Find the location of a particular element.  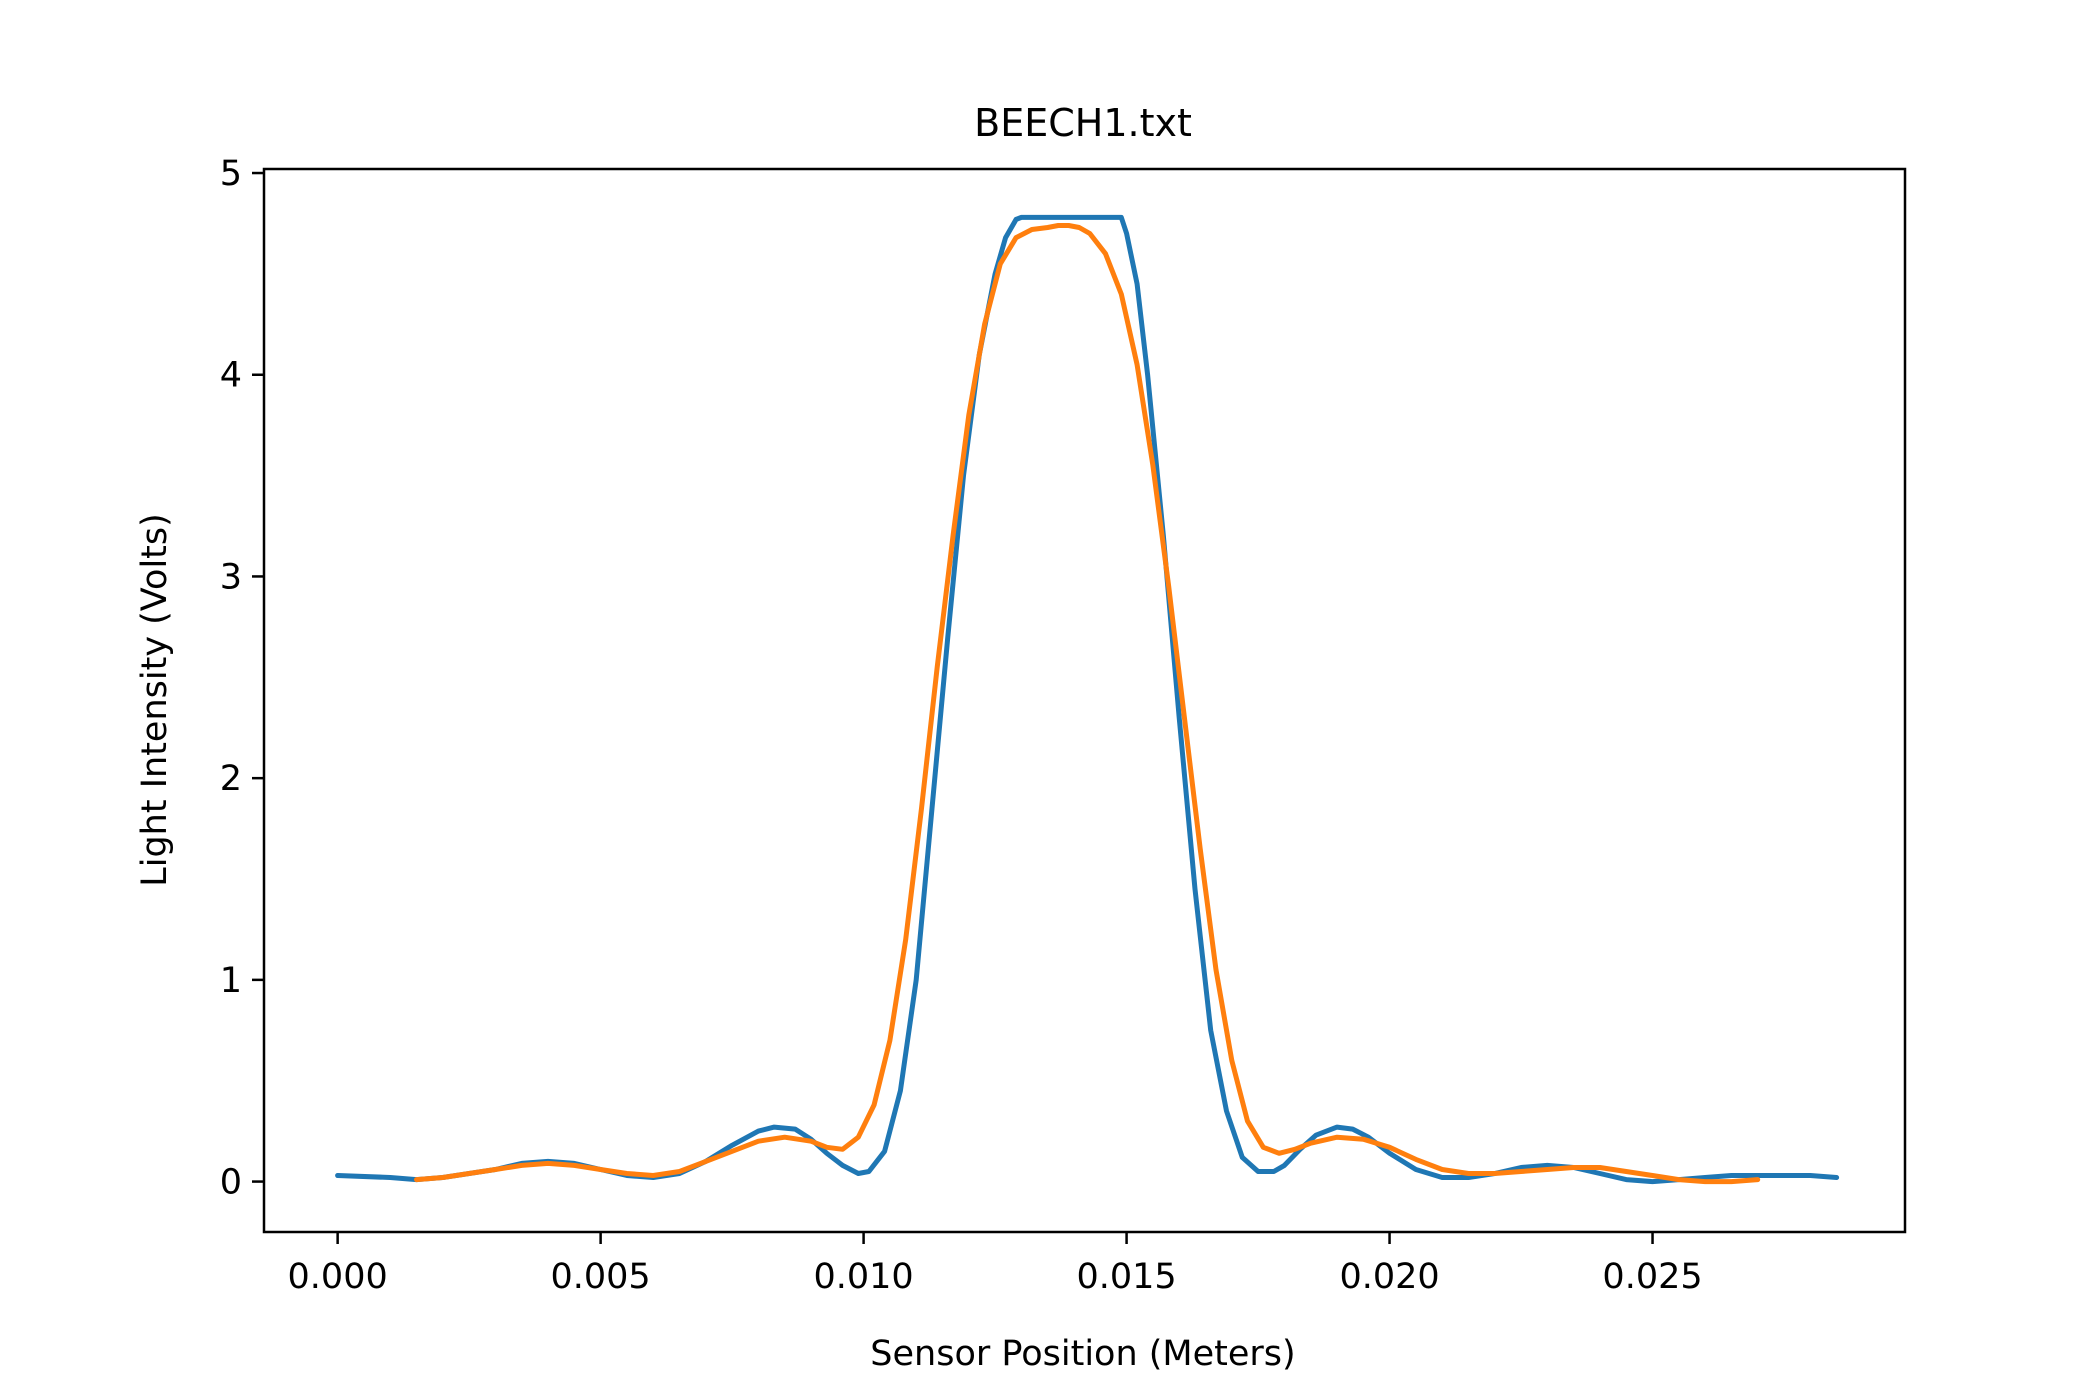

x-axis-label: Sensor Position (Meters) is located at coordinates (1082, 1354).